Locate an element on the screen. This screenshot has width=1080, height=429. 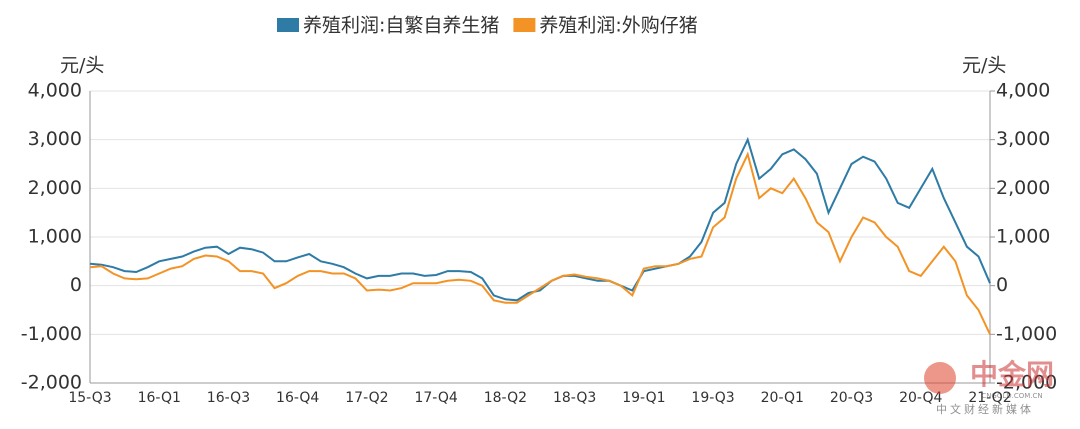
x-tick-label: 21-Q2 is located at coordinates (989, 398).